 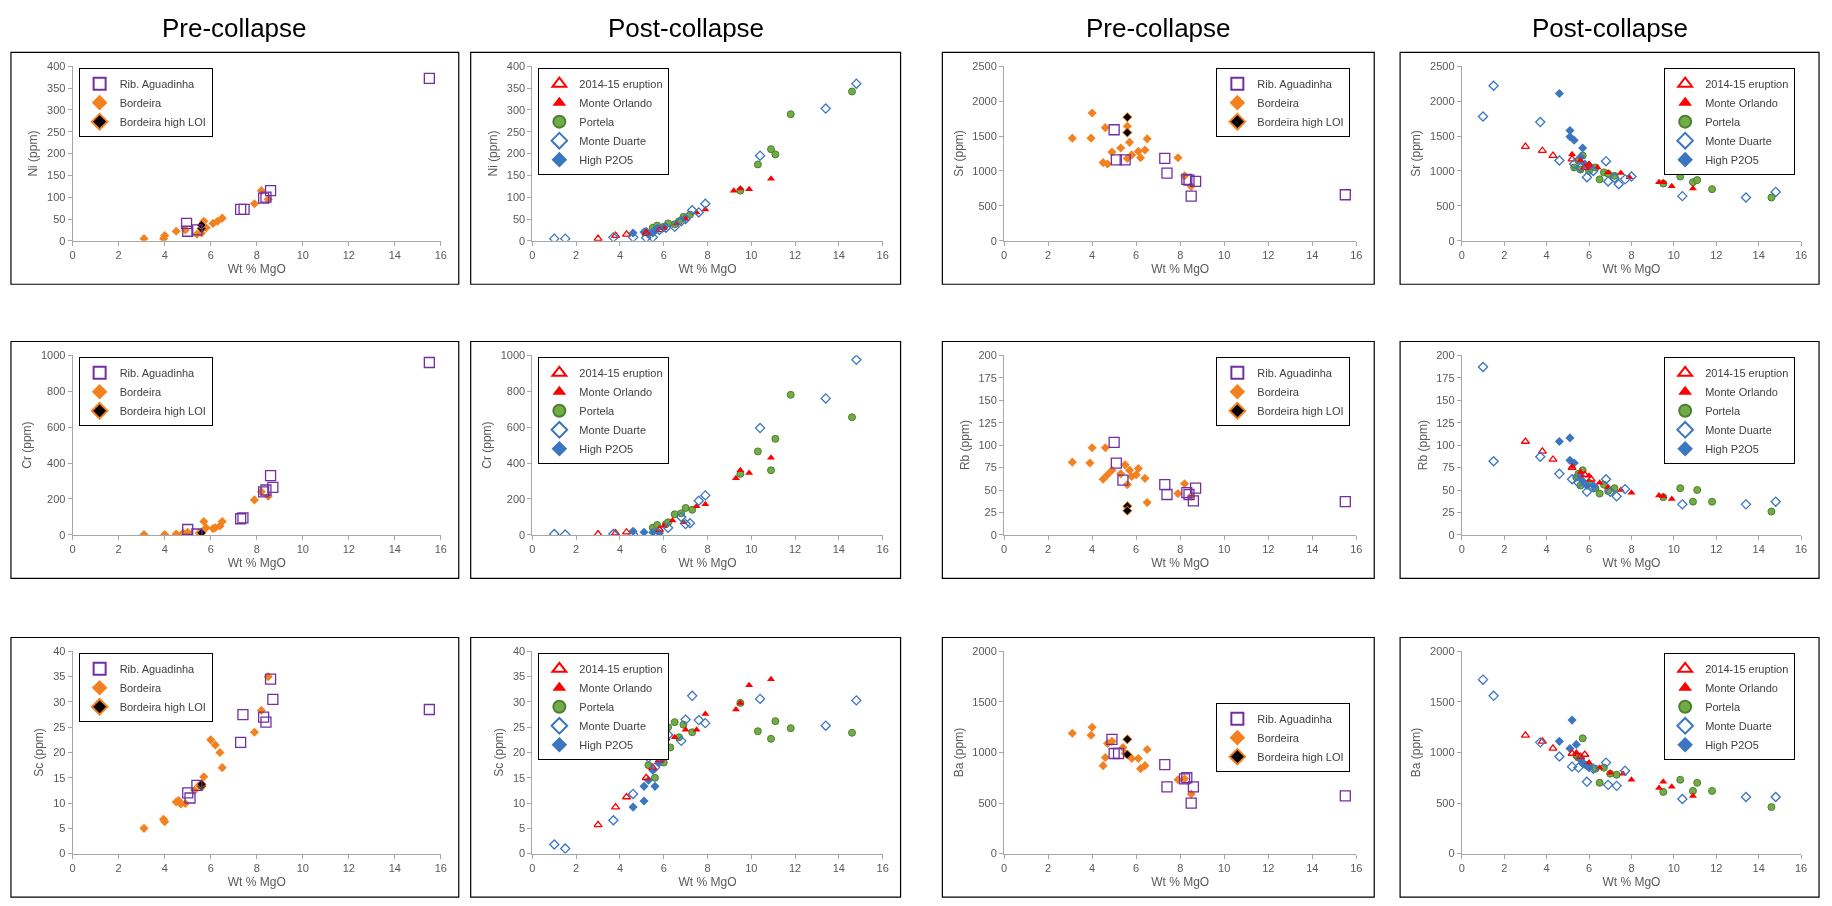 What do you see at coordinates (984, 752) in the screenshot?
I see `y-tick-label: 1000` at bounding box center [984, 752].